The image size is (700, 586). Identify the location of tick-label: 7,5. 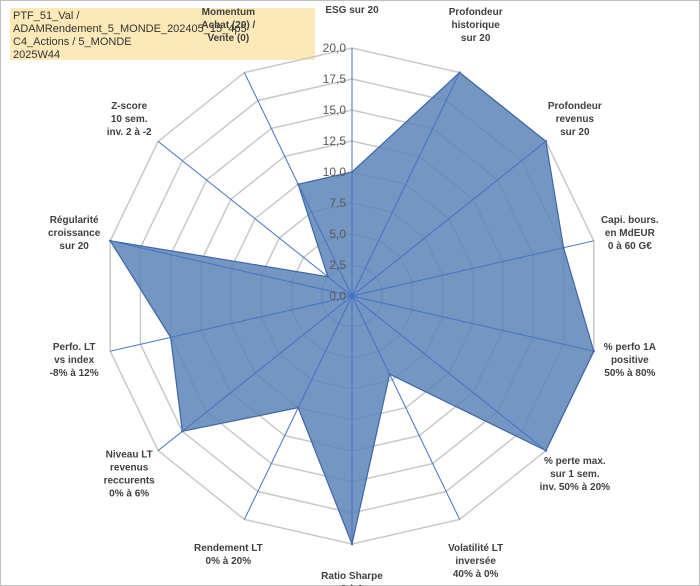
(337, 203).